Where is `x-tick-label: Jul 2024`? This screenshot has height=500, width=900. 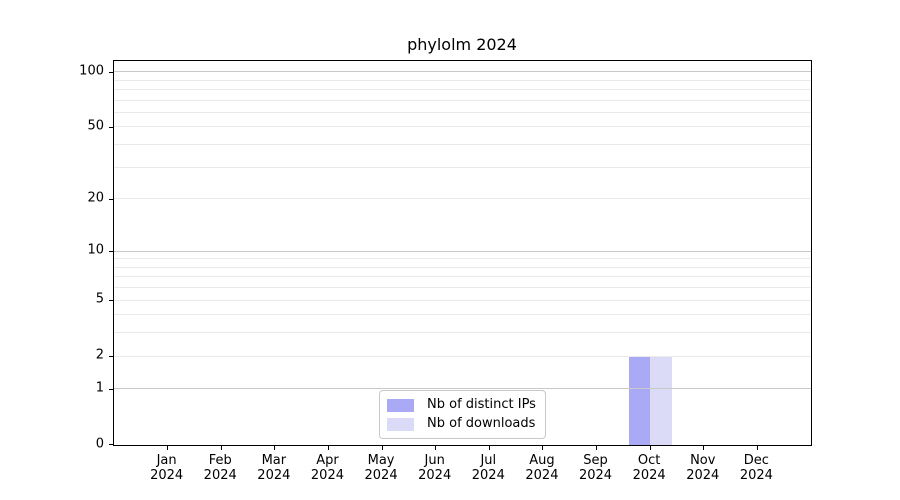 x-tick-label: Jul 2024 is located at coordinates (488, 468).